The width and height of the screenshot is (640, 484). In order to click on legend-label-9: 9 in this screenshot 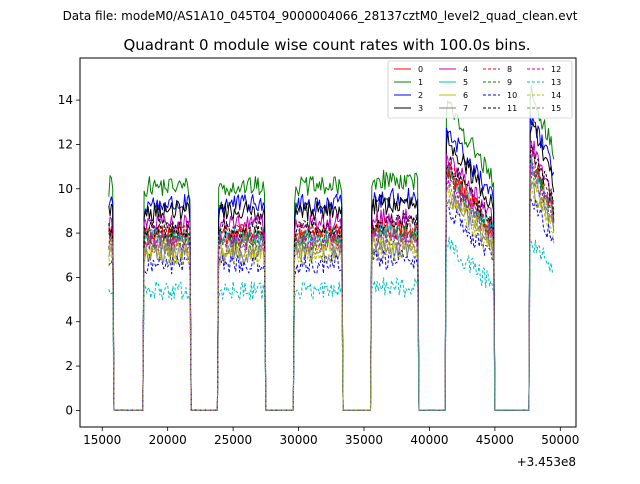, I will do `click(509, 82)`.